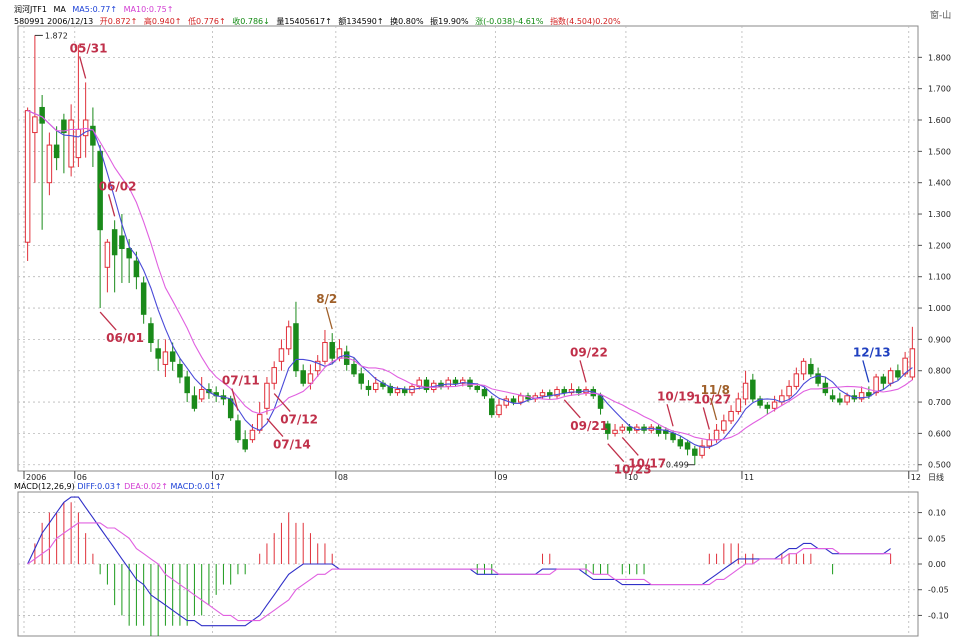  I want to click on main-y-tick-label: 1.000, so click(939, 308).